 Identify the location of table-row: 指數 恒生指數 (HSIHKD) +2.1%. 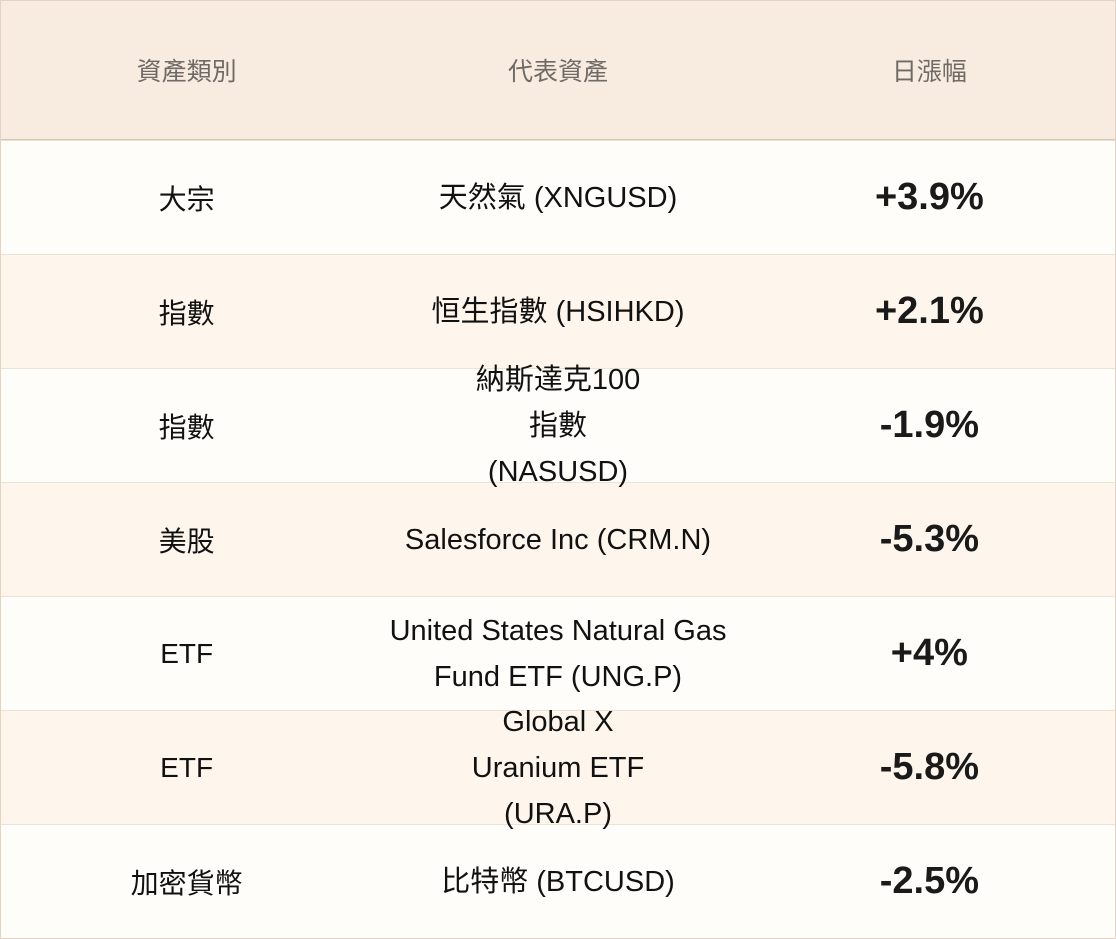
(558, 311).